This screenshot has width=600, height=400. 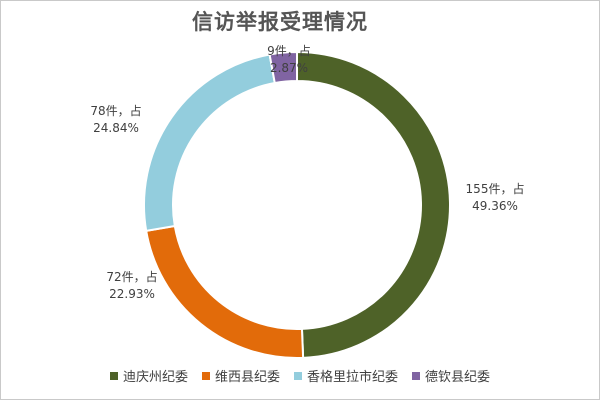 I want to click on legend-label-weixi: 维西县纪委, so click(x=247, y=377).